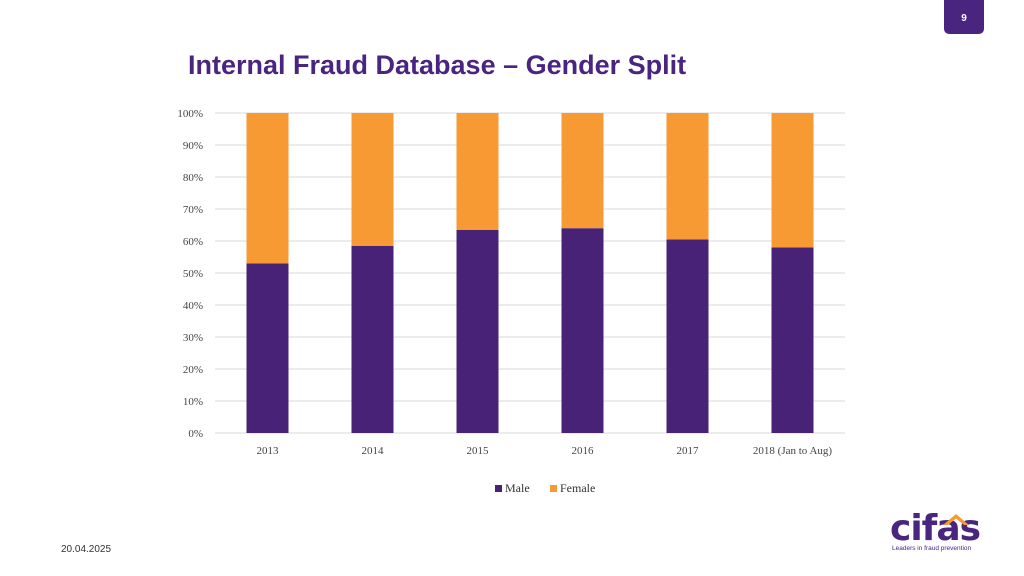 Image resolution: width=1024 pixels, height=576 pixels. What do you see at coordinates (437, 65) in the screenshot?
I see `slide-title: Internal Fraud Database – Gender Split` at bounding box center [437, 65].